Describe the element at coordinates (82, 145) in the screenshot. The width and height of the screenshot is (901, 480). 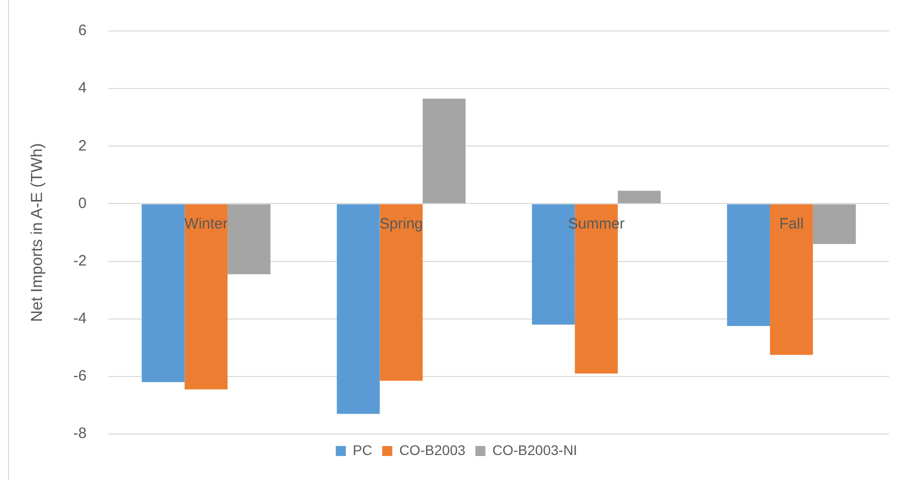
I see `y-tick-label: 2` at that location.